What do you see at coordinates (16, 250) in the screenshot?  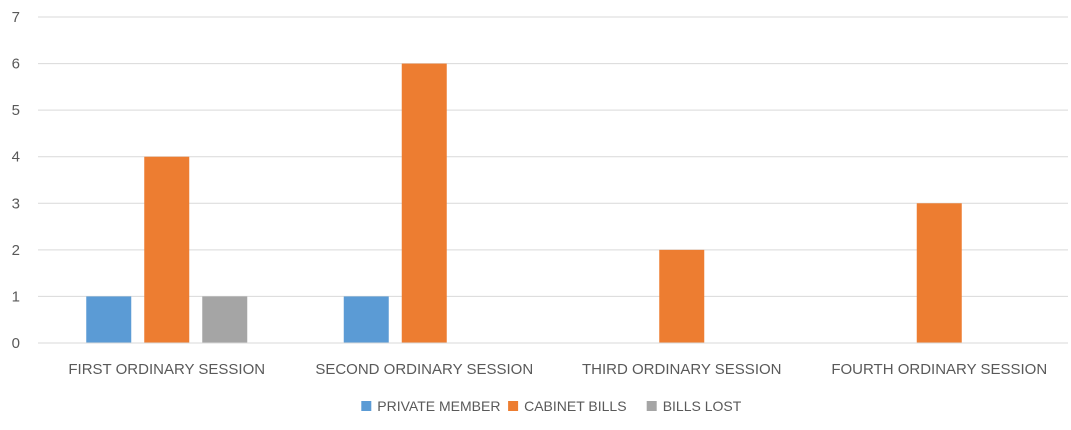 I see `y-tick-label: 2` at bounding box center [16, 250].